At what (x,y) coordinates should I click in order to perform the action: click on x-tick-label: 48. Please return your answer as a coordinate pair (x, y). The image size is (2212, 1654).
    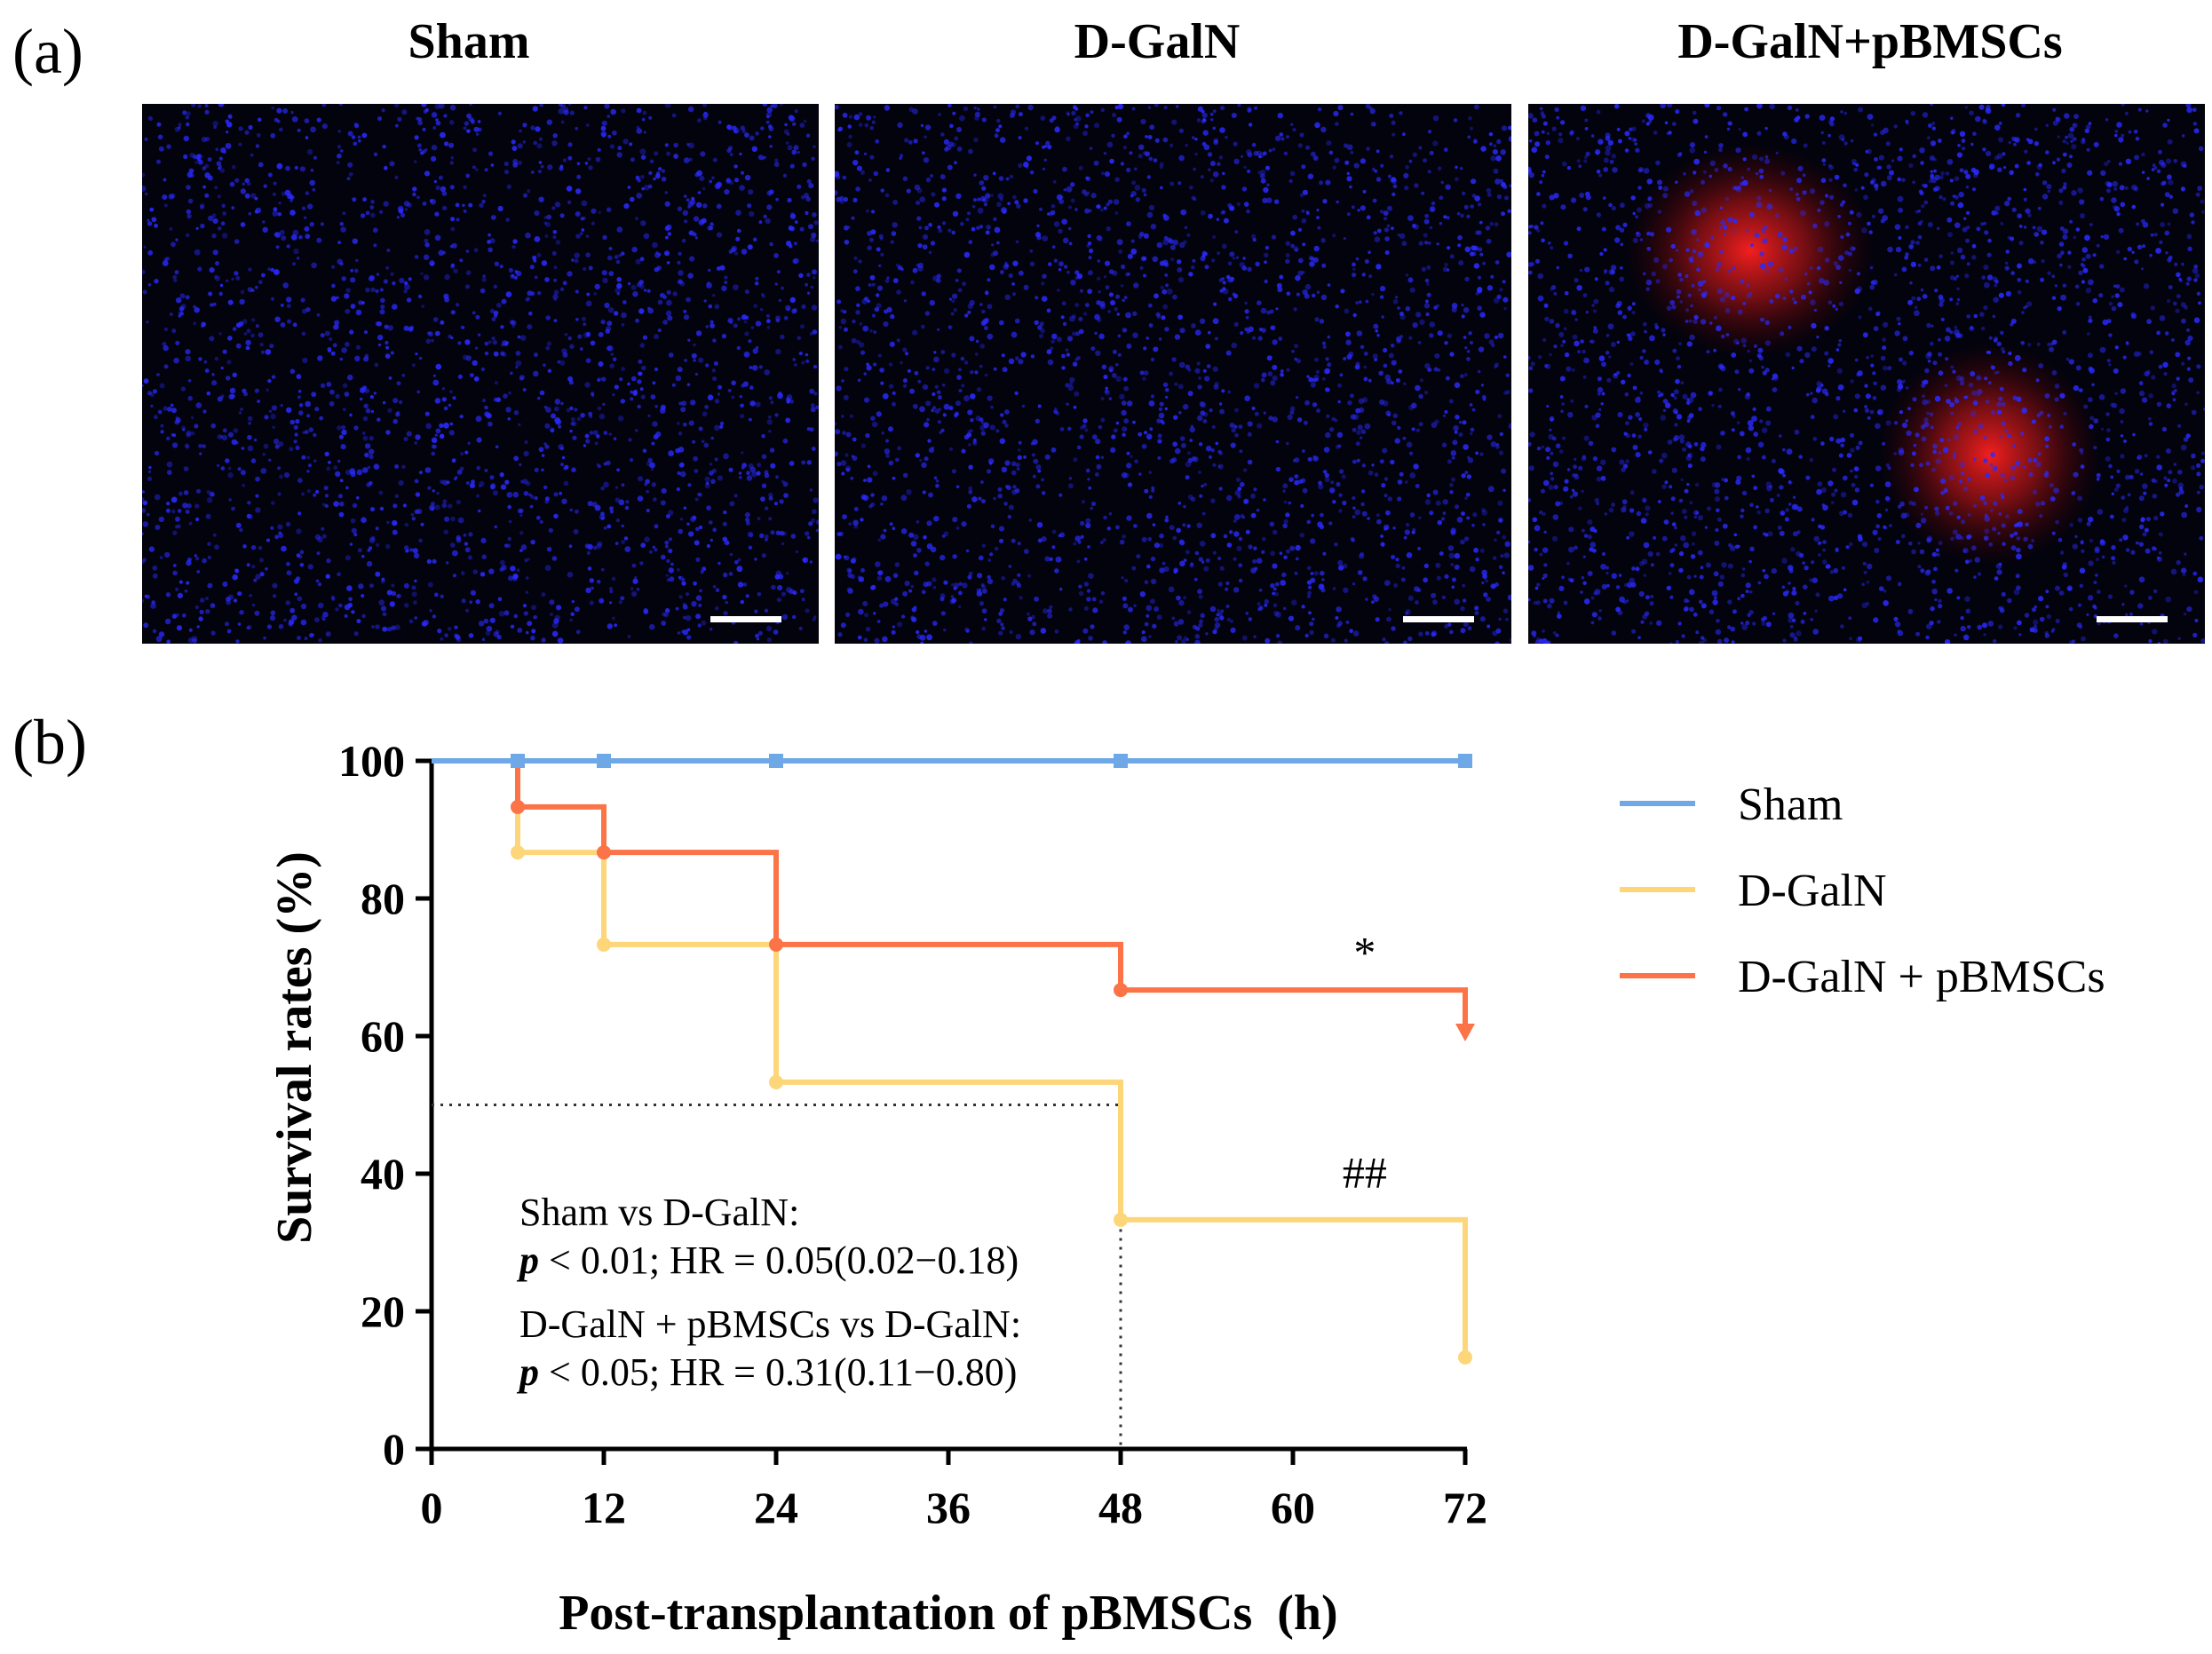
    Looking at the image, I should click on (1120, 1507).